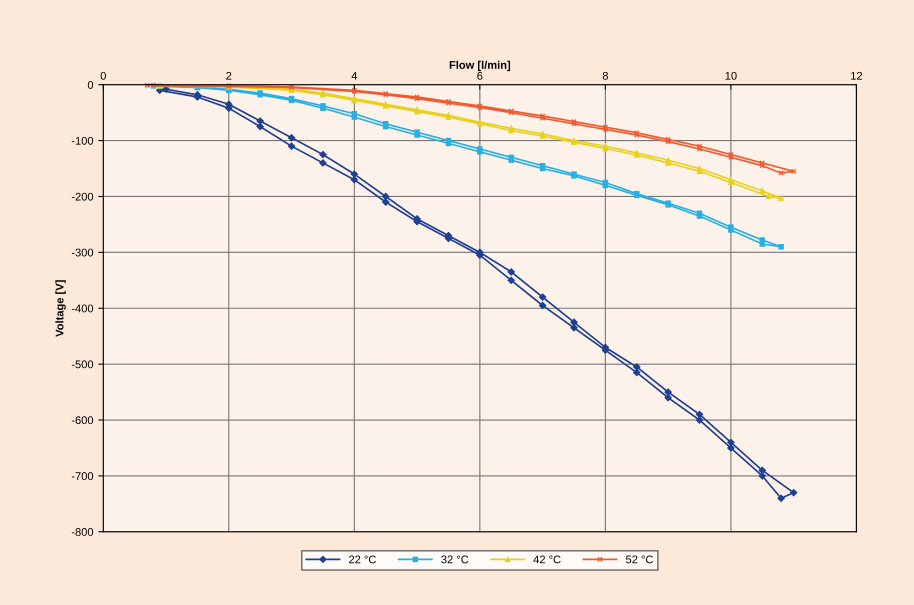 The height and width of the screenshot is (605, 914). What do you see at coordinates (480, 66) in the screenshot?
I see `x-axis-title: Flow [l/min]` at bounding box center [480, 66].